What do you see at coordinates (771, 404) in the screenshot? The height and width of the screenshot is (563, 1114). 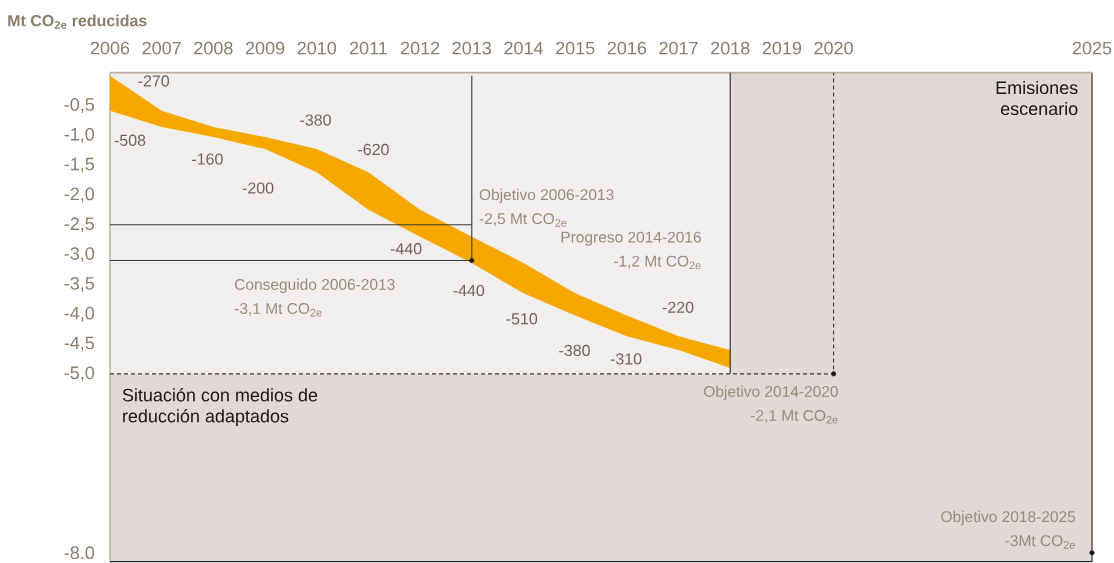 I see `annotation: Objetivo 2014-2020 -2,1 Mt CO$_{2e}$` at bounding box center [771, 404].